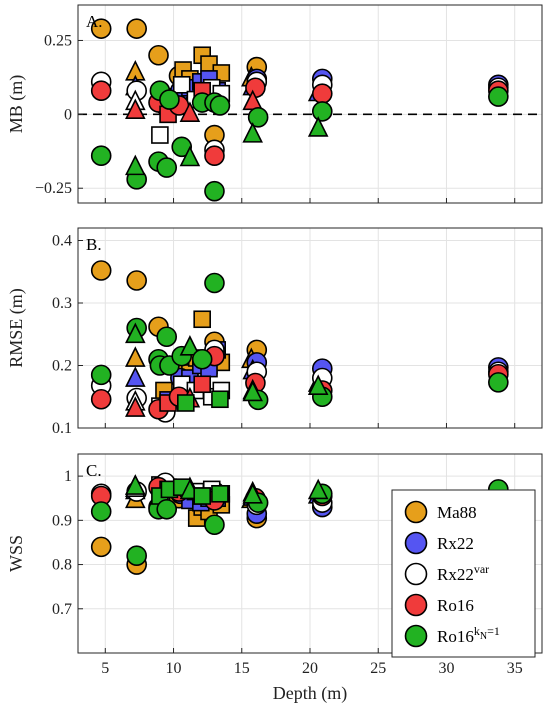 The width and height of the screenshot is (550, 715). Describe the element at coordinates (94, 470) in the screenshot. I see `panel-label: C.` at that location.